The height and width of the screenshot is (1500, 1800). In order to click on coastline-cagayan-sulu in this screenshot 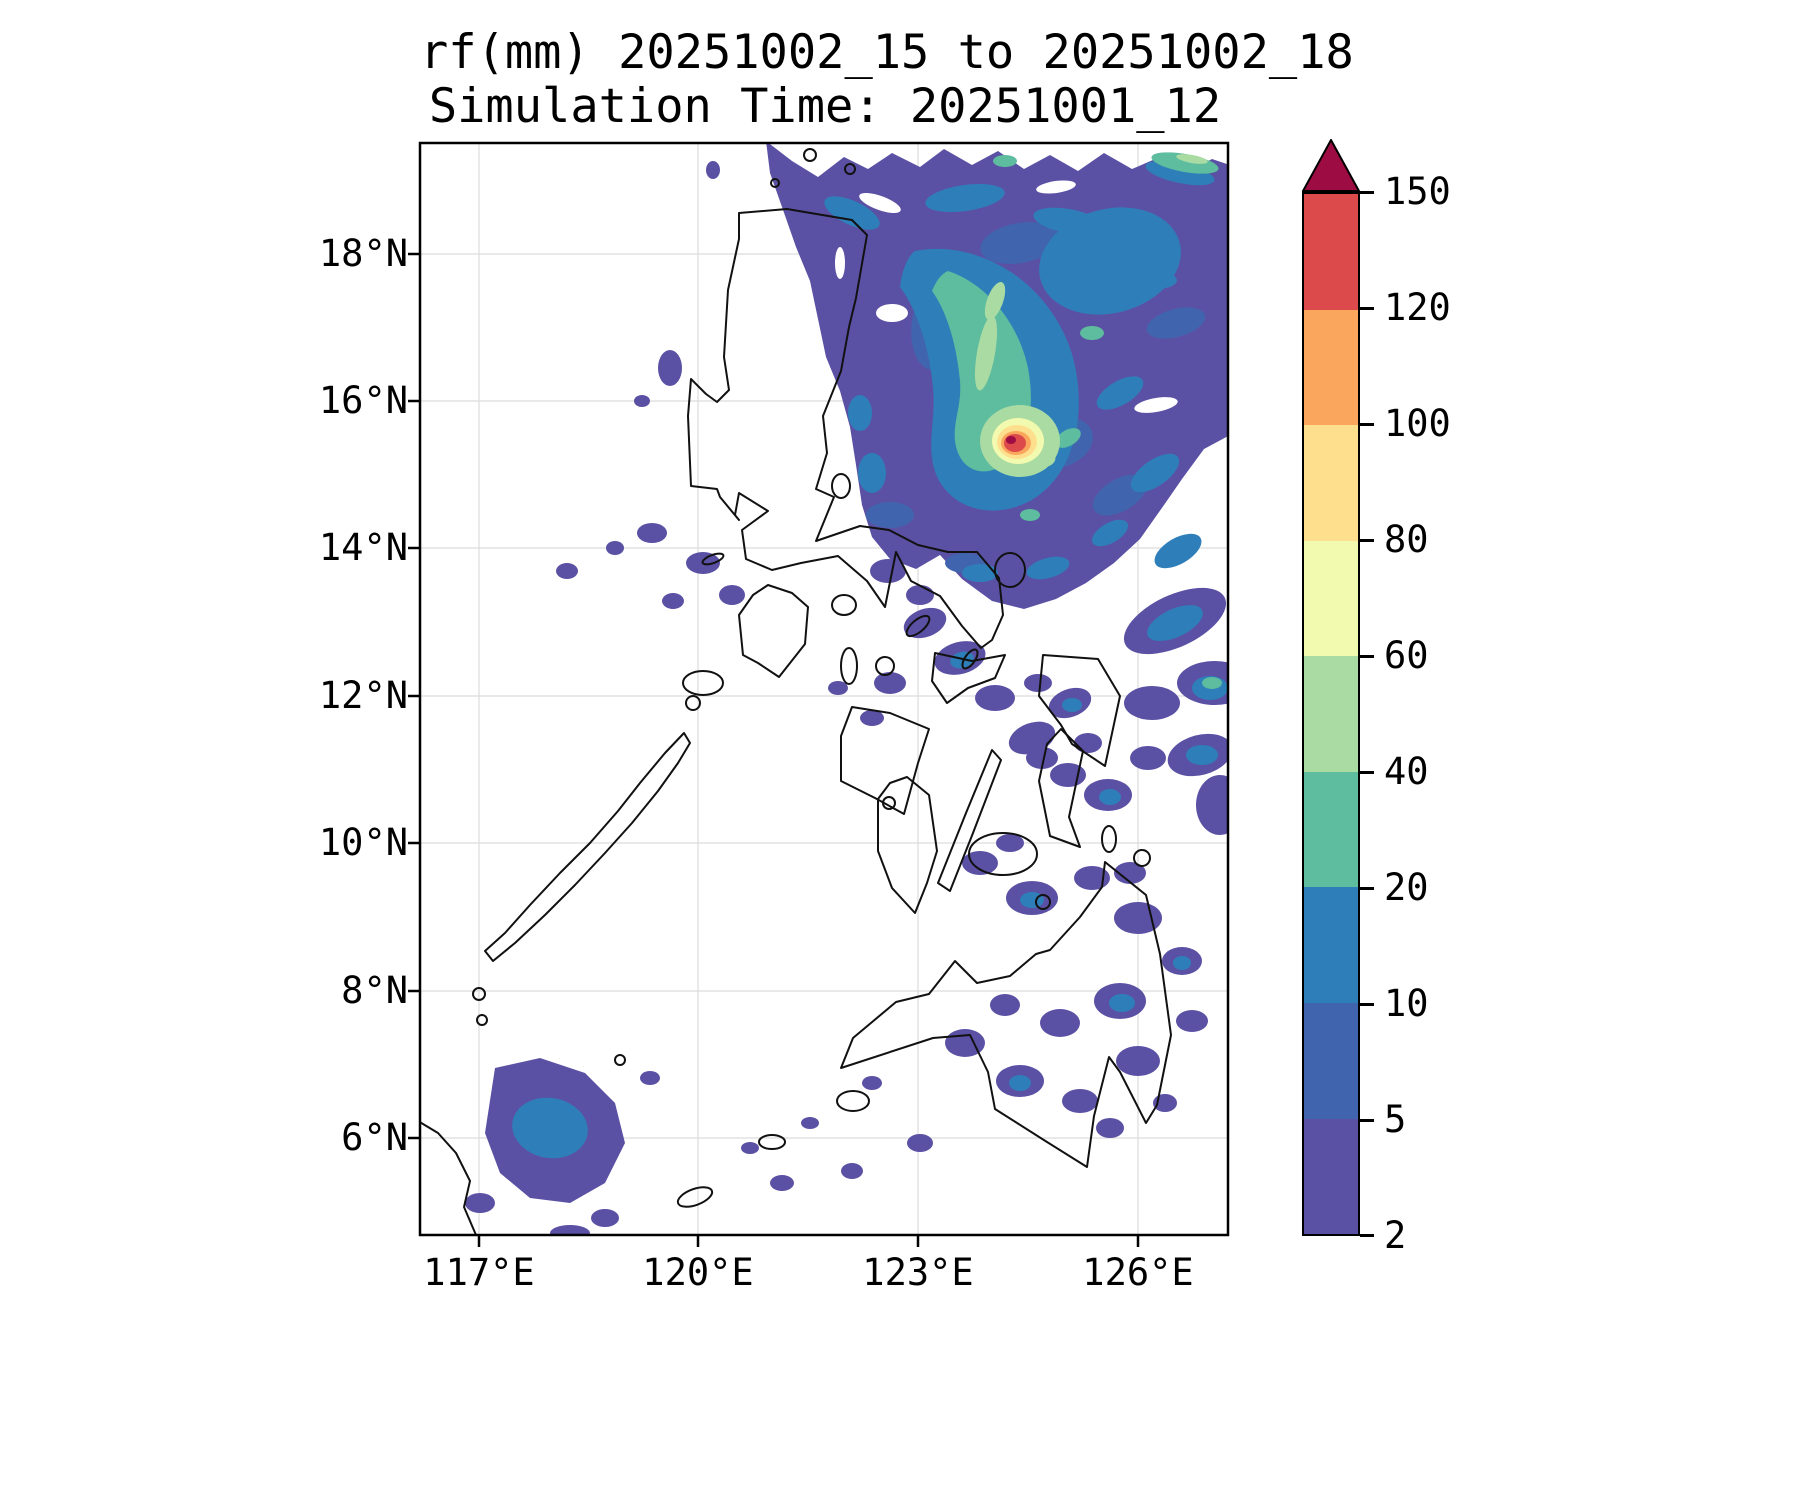, I will do `click(620, 1060)`.